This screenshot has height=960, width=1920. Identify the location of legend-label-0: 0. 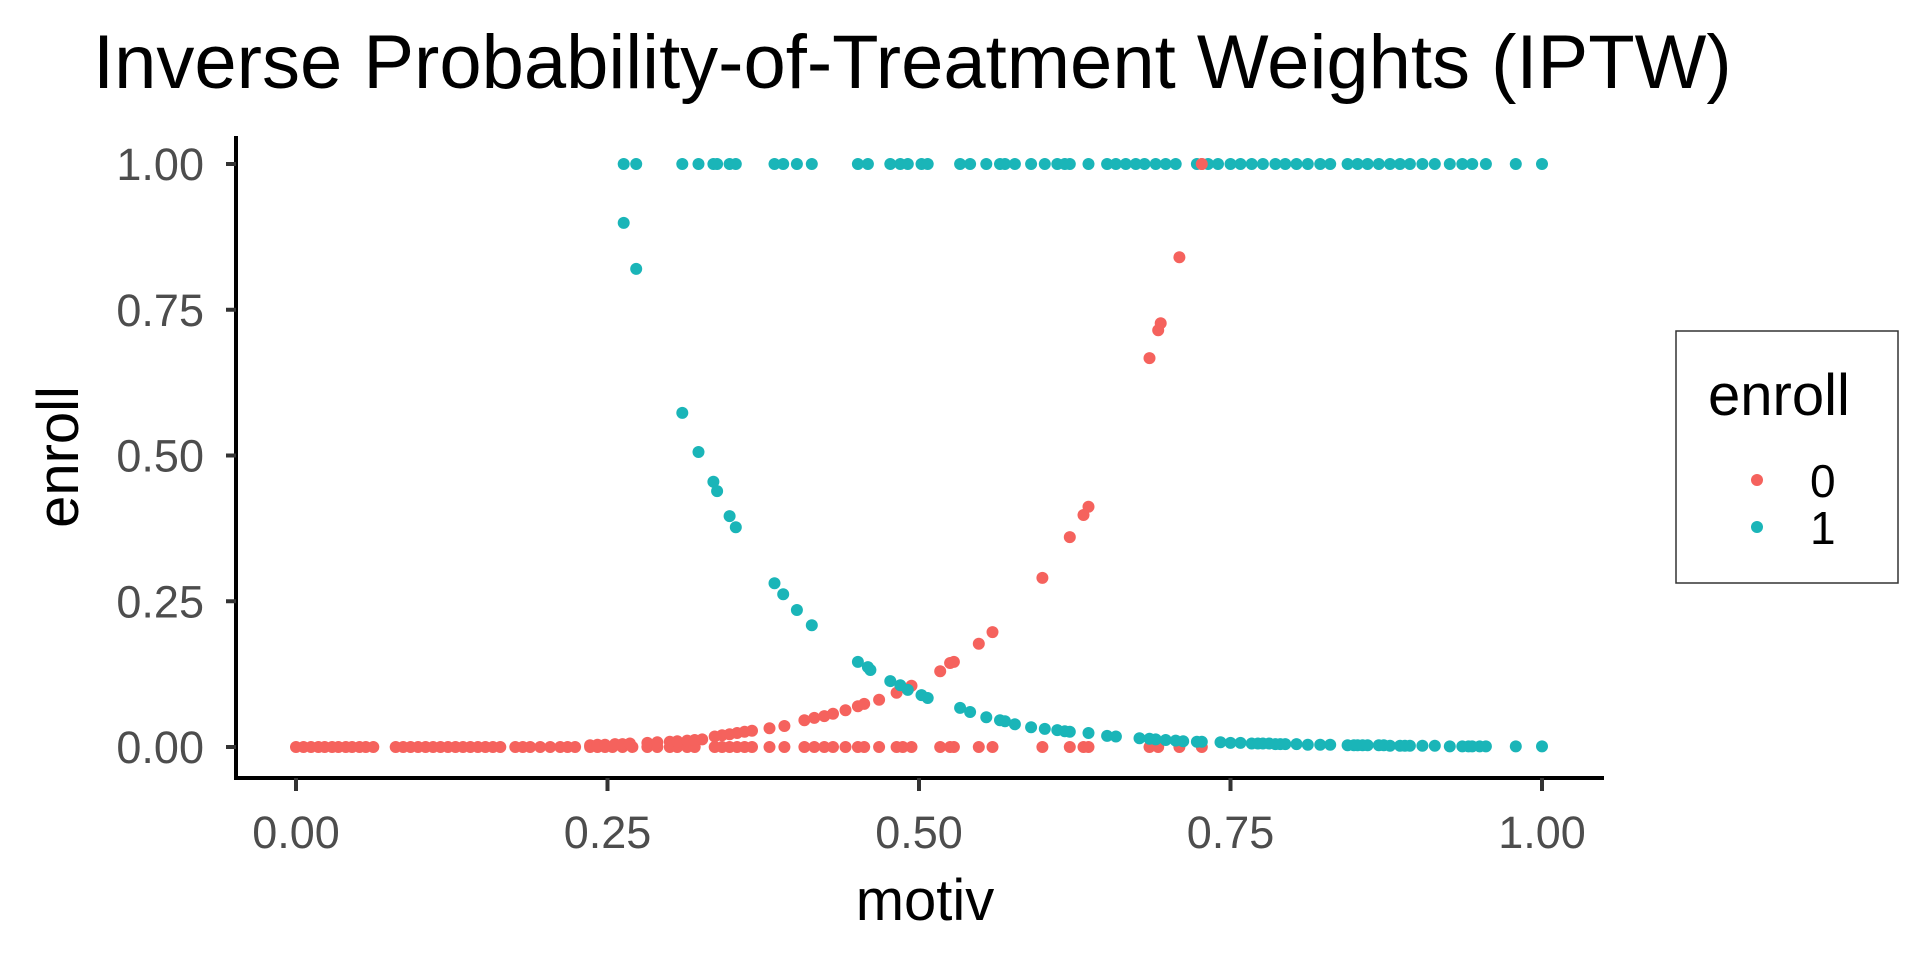
(1823, 481).